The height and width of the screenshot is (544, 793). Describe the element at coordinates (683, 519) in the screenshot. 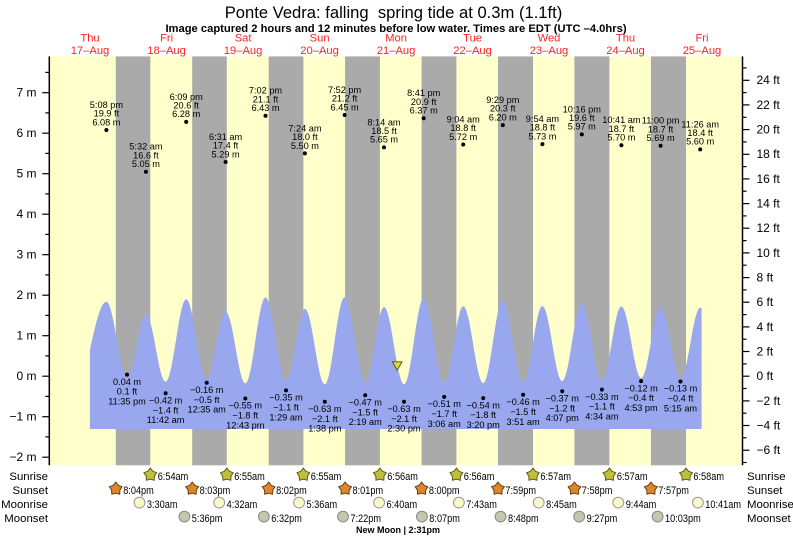

I see `svg-text: 10:03pm` at that location.